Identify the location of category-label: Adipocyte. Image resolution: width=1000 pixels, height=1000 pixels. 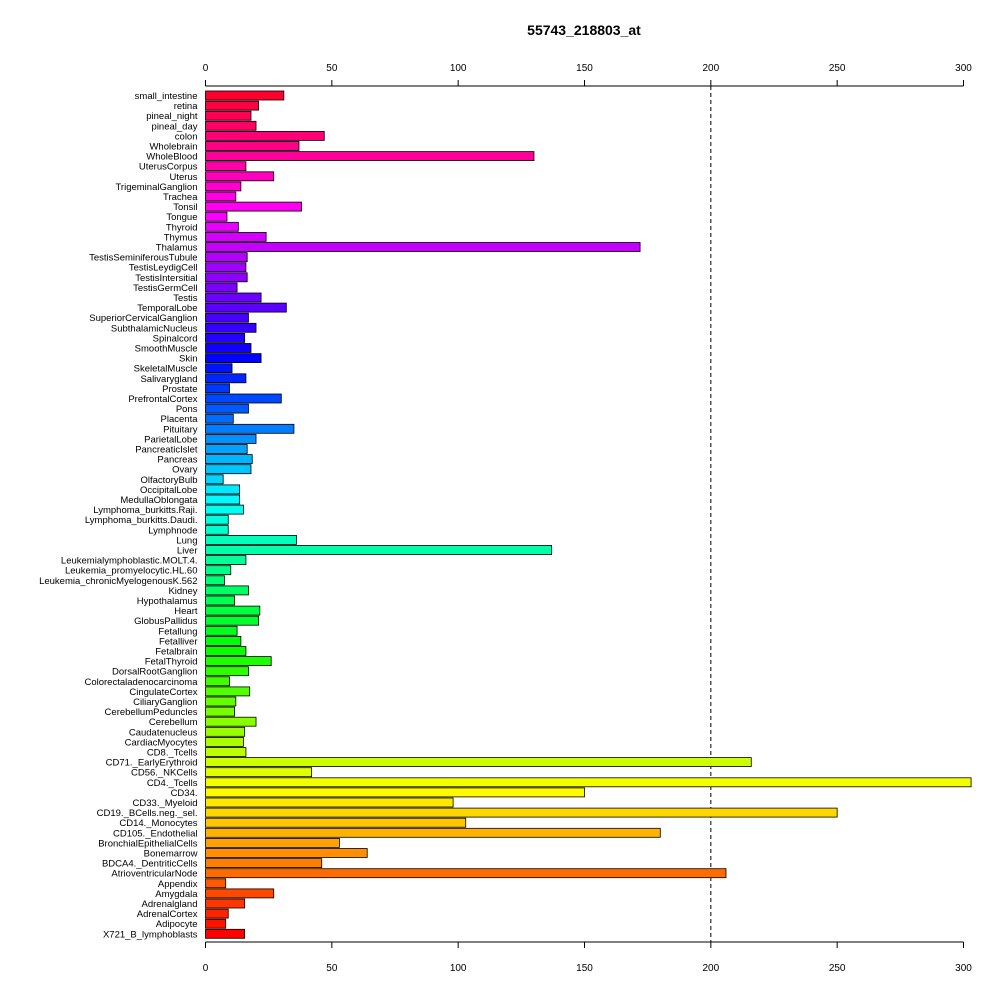
(177, 924).